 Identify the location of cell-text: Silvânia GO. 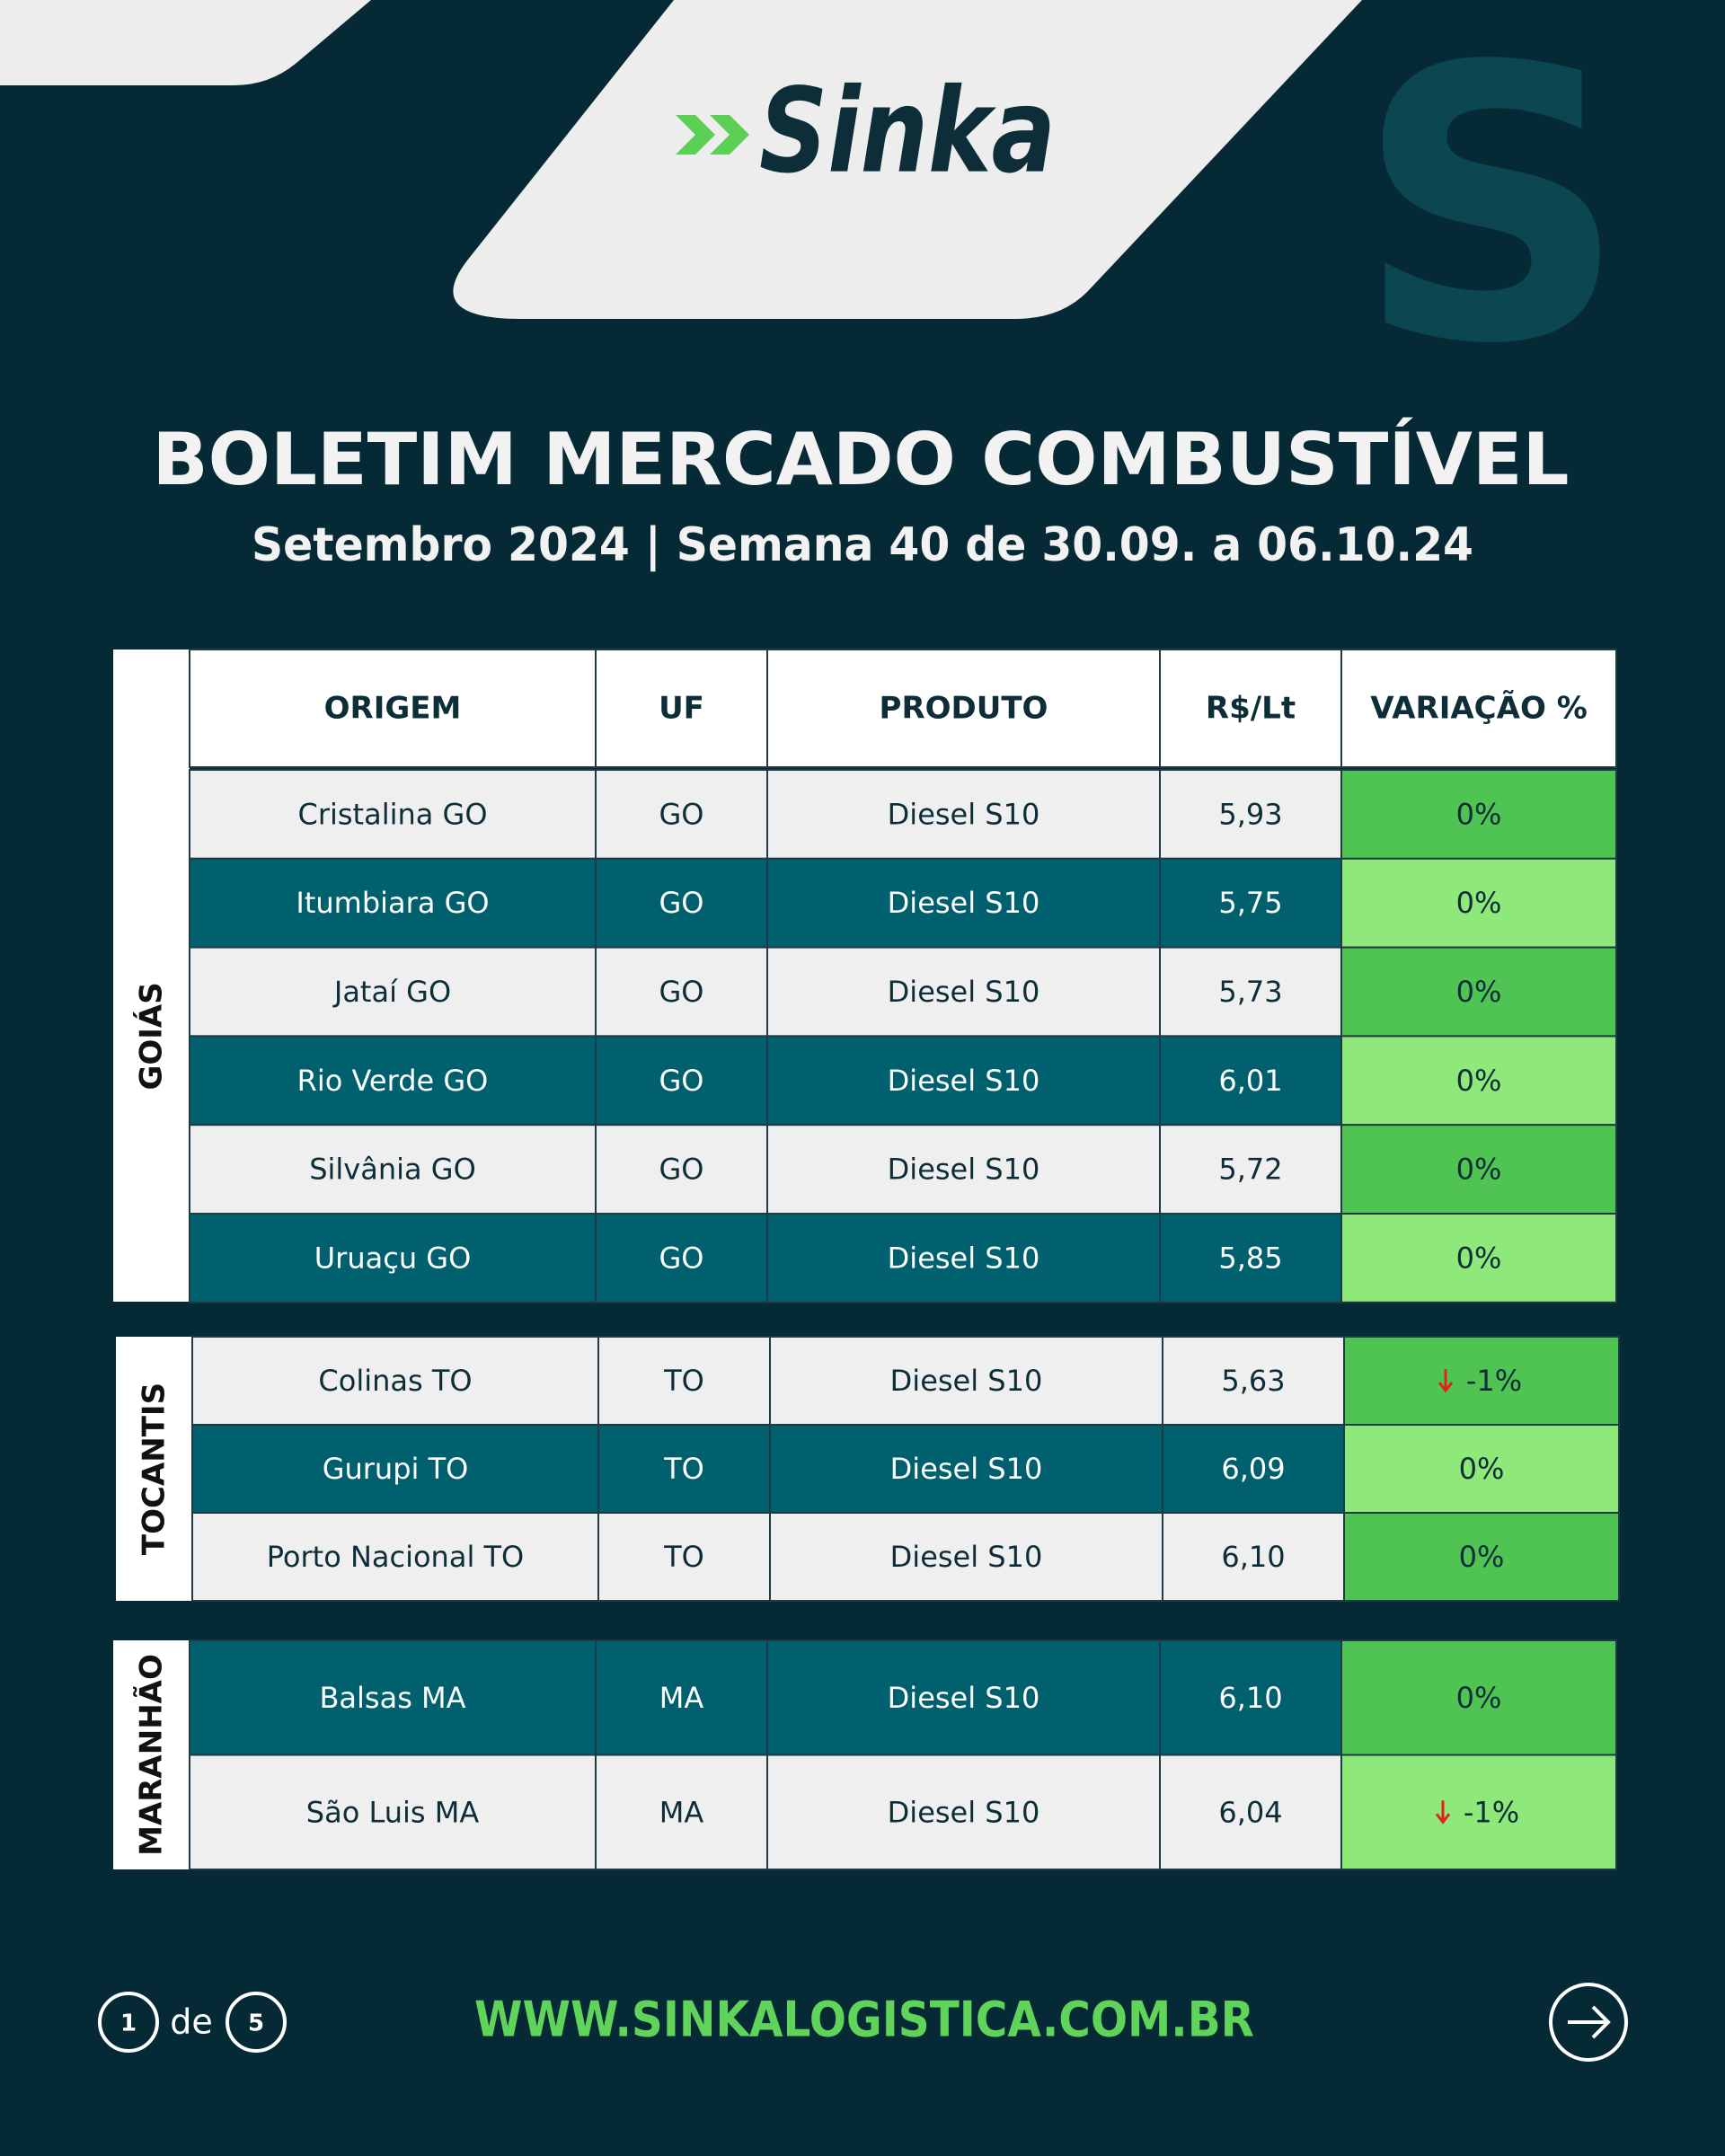
(392, 1170).